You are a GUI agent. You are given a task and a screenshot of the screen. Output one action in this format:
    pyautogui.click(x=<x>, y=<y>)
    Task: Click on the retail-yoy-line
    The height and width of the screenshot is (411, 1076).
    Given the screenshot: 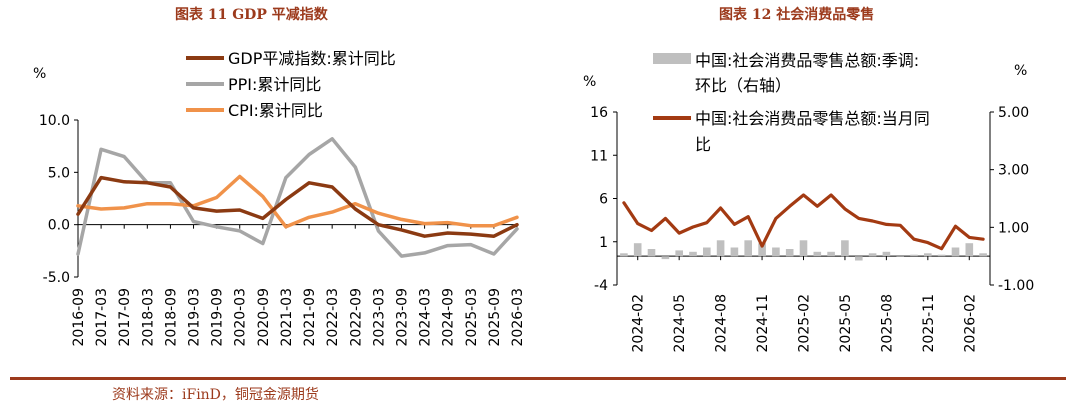 What is the action you would take?
    pyautogui.click(x=803, y=222)
    